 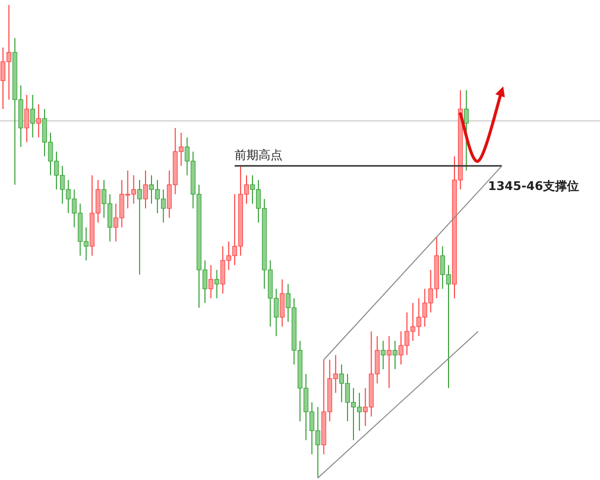 What do you see at coordinates (258, 155) in the screenshot?
I see `annotation: 前期高点` at bounding box center [258, 155].